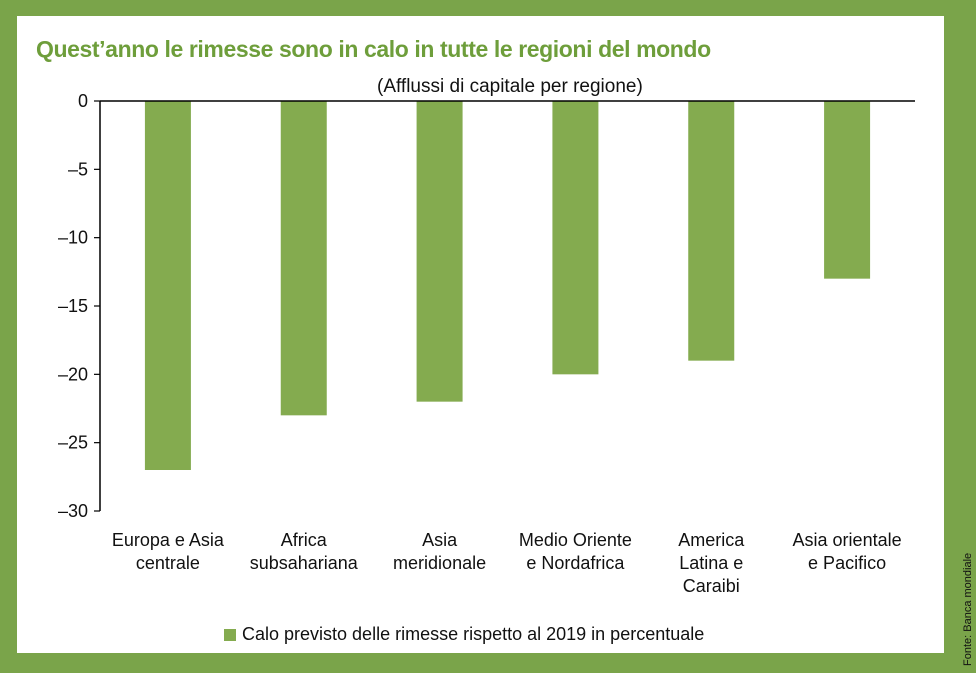  What do you see at coordinates (73, 443) in the screenshot?
I see `y-tick-label: –25` at bounding box center [73, 443].